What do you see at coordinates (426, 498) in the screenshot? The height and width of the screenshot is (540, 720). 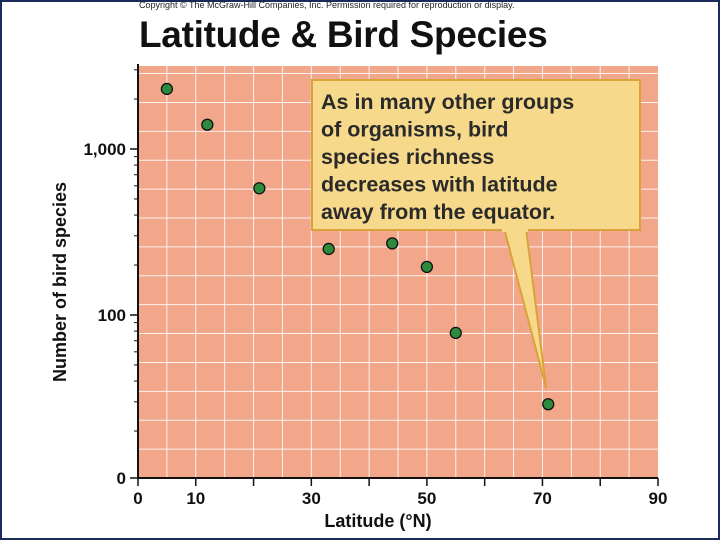 I see `x-tick-label: 50` at bounding box center [426, 498].